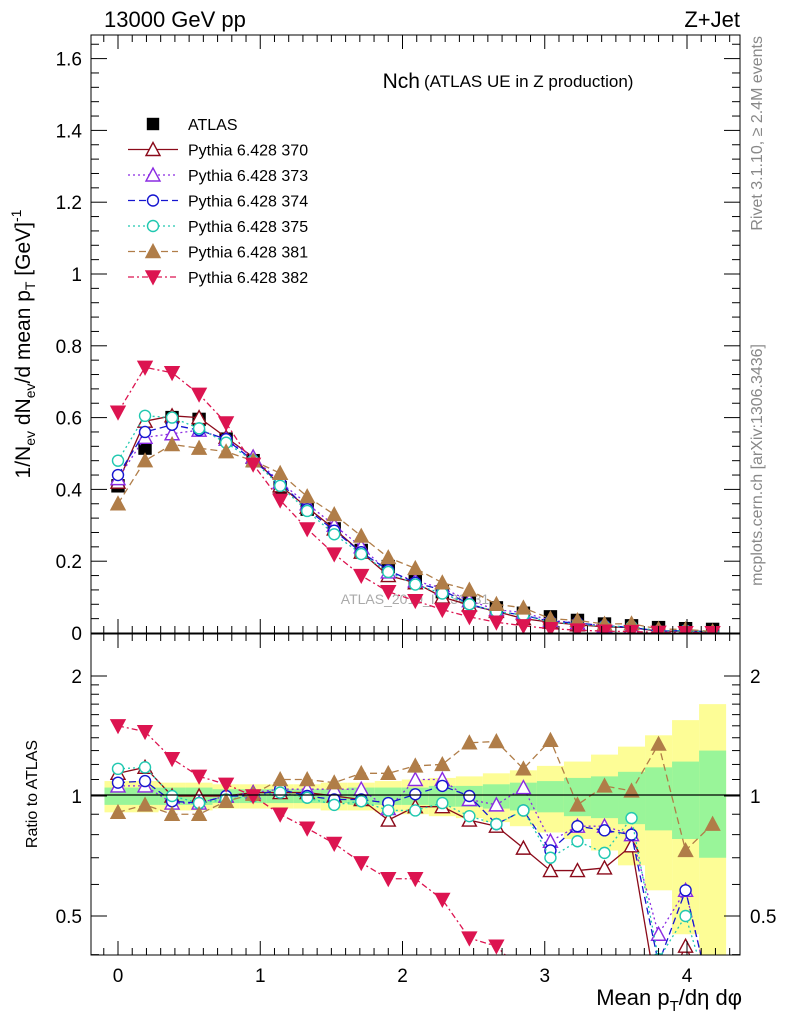 The image size is (786, 1024). What do you see at coordinates (248, 278) in the screenshot?
I see `legend-label: Pythia 6.428 382` at bounding box center [248, 278].